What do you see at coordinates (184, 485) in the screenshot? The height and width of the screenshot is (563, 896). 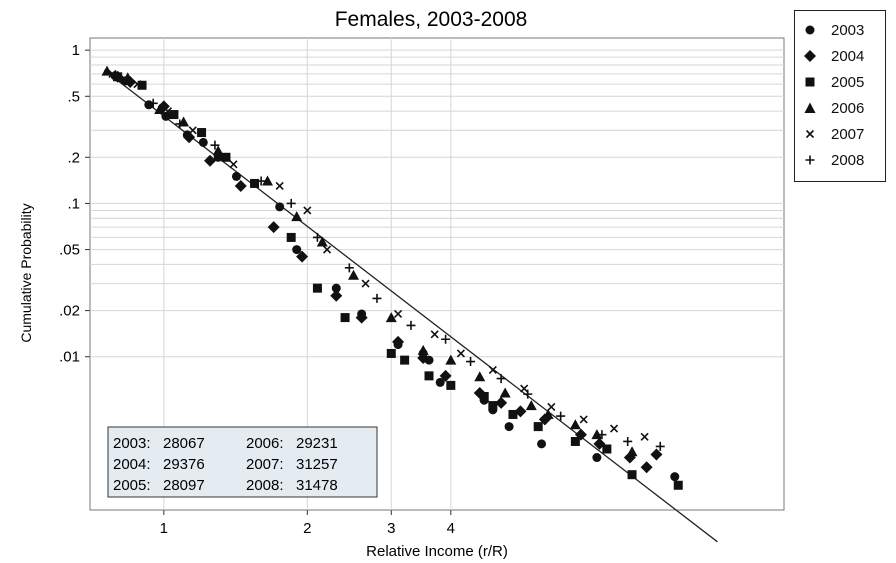 I see `annotation-value-2005: 28097` at bounding box center [184, 485].